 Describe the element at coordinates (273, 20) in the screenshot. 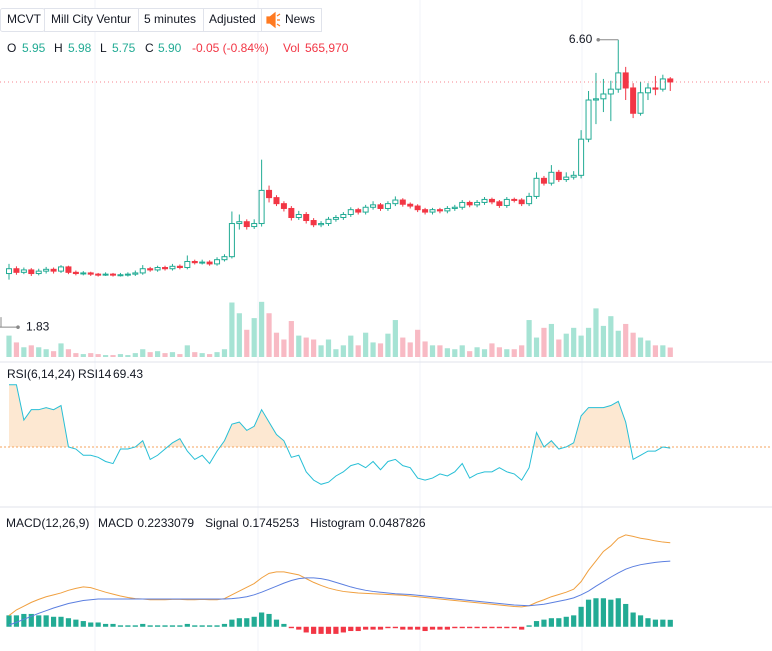

I see `news-icon` at that location.